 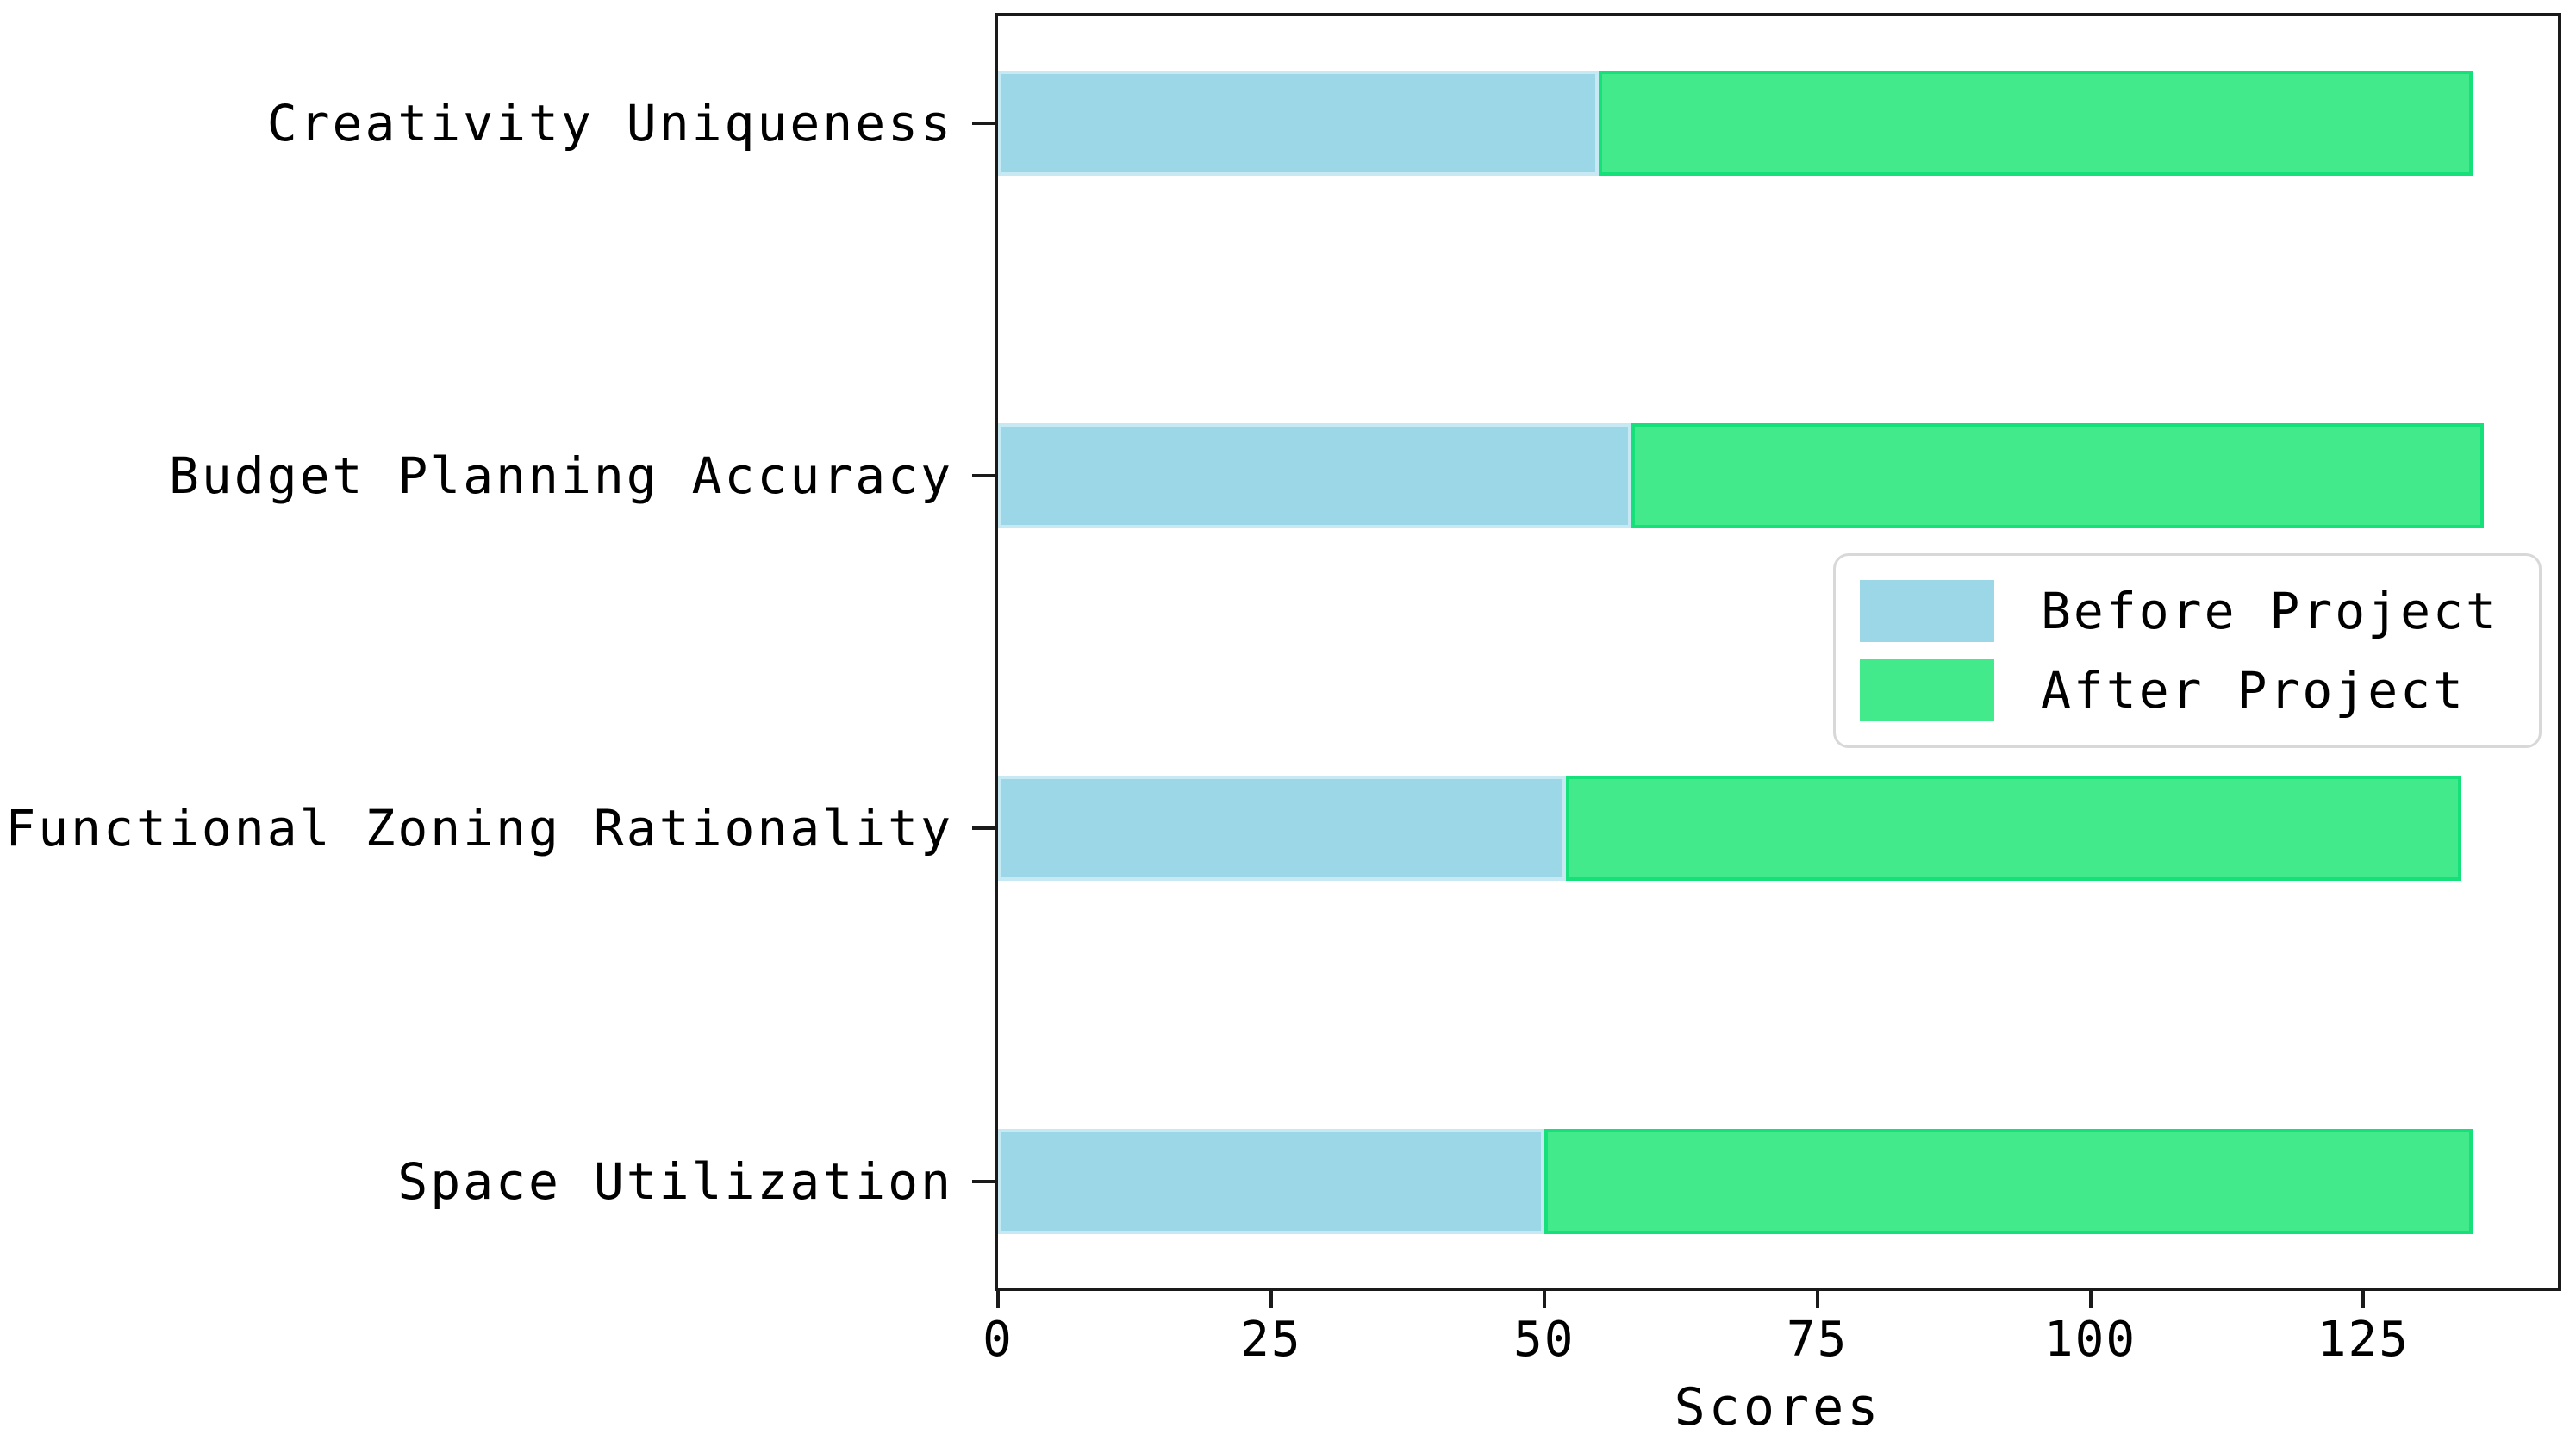 I want to click on legend-item-after-project: After Project, so click(x=2199, y=690).